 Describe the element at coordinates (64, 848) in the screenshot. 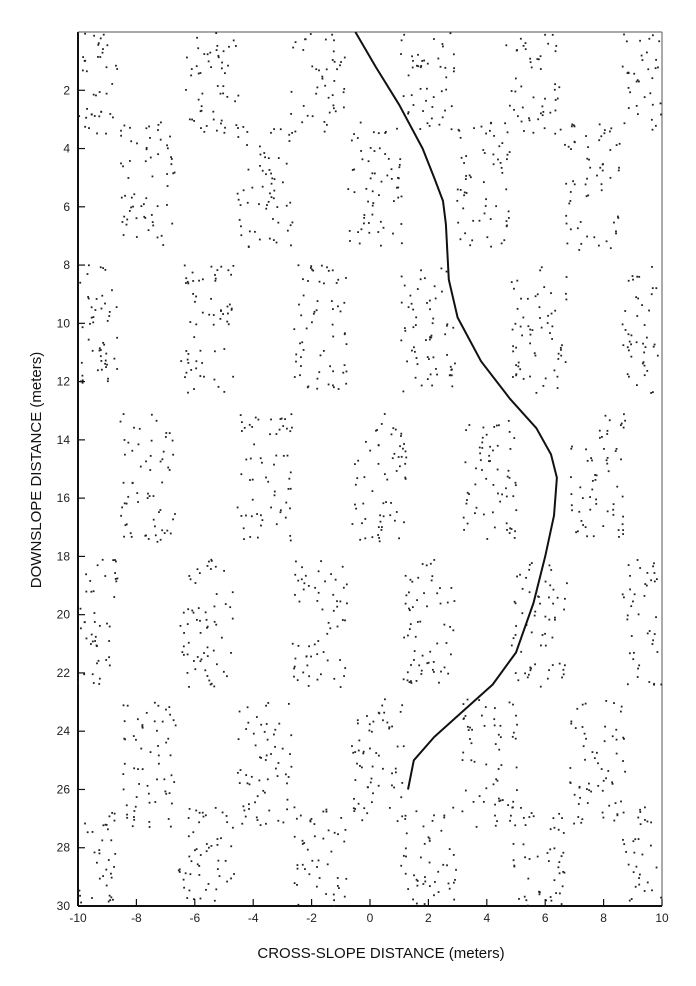

I see `y-tick-label: 28` at that location.